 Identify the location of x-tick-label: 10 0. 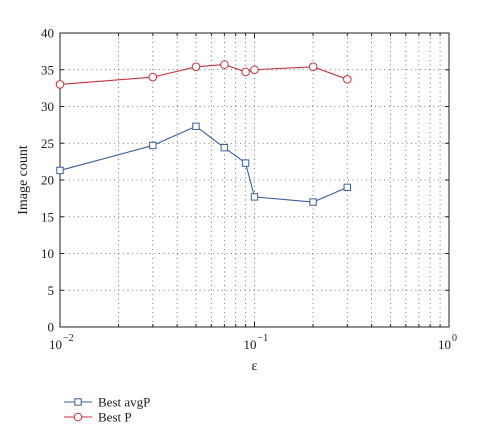
(447, 342).